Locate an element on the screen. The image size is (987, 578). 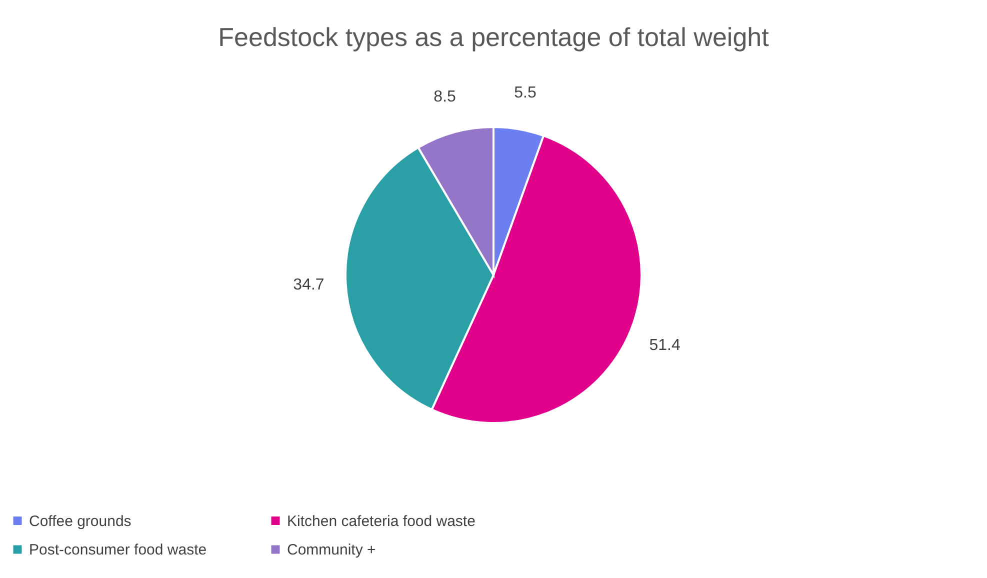
data-label: 34.7 is located at coordinates (308, 285).